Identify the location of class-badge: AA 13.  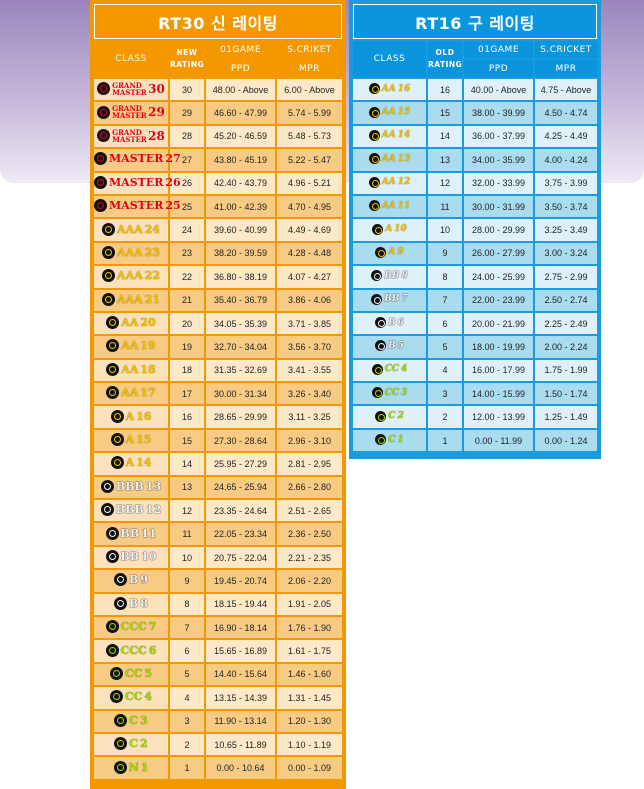
(389, 159).